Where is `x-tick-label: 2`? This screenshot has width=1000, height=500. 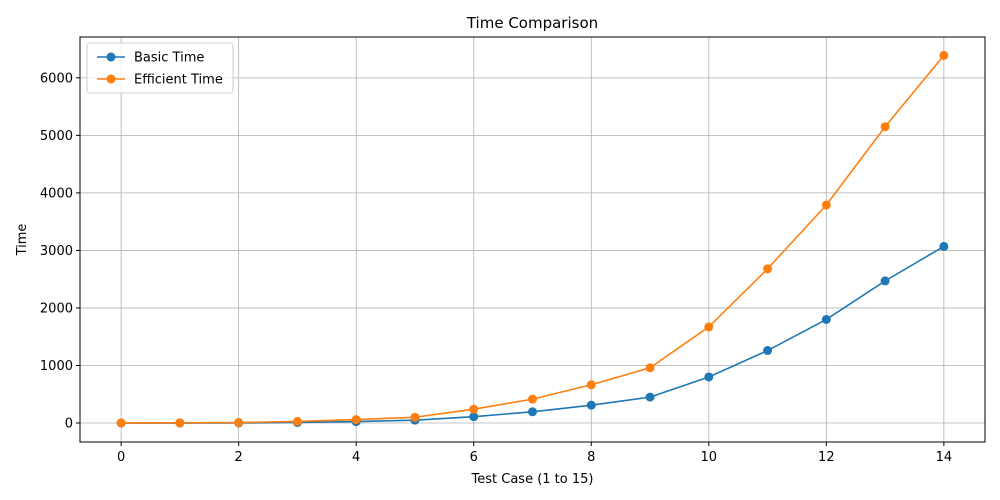 x-tick-label: 2 is located at coordinates (239, 457).